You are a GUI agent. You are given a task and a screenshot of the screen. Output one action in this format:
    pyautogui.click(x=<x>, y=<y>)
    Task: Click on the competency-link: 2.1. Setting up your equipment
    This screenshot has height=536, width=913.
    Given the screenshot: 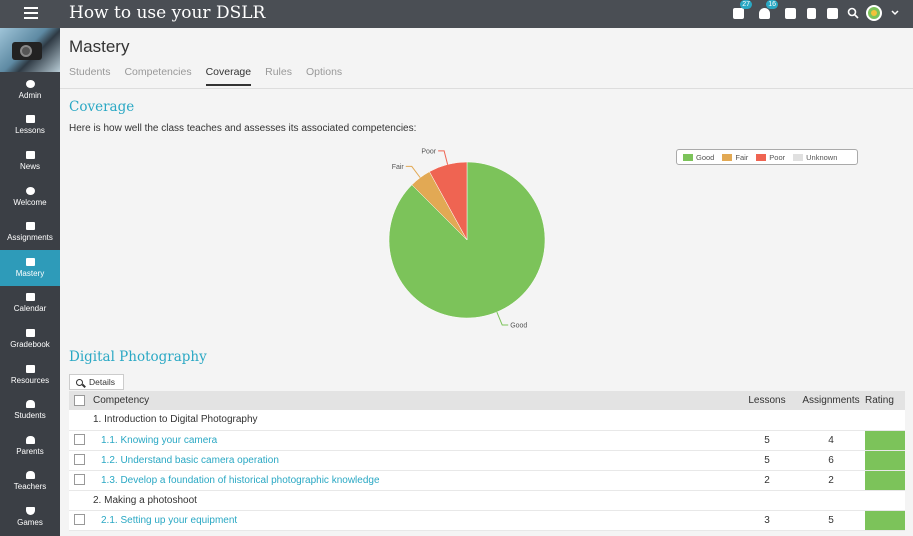 What is the action you would take?
    pyautogui.click(x=415, y=520)
    